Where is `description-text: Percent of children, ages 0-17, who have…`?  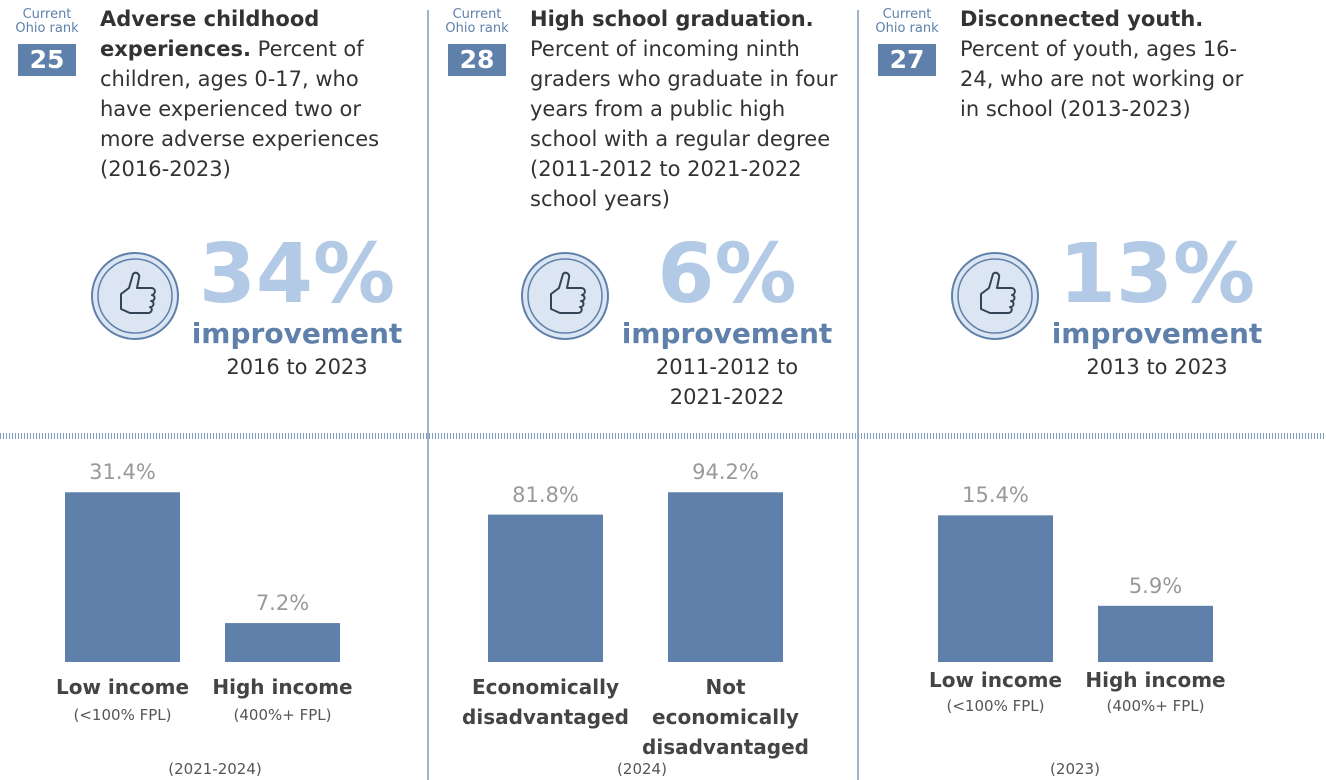
description-text: Percent of children, ages 0-17, who have… is located at coordinates (240, 109).